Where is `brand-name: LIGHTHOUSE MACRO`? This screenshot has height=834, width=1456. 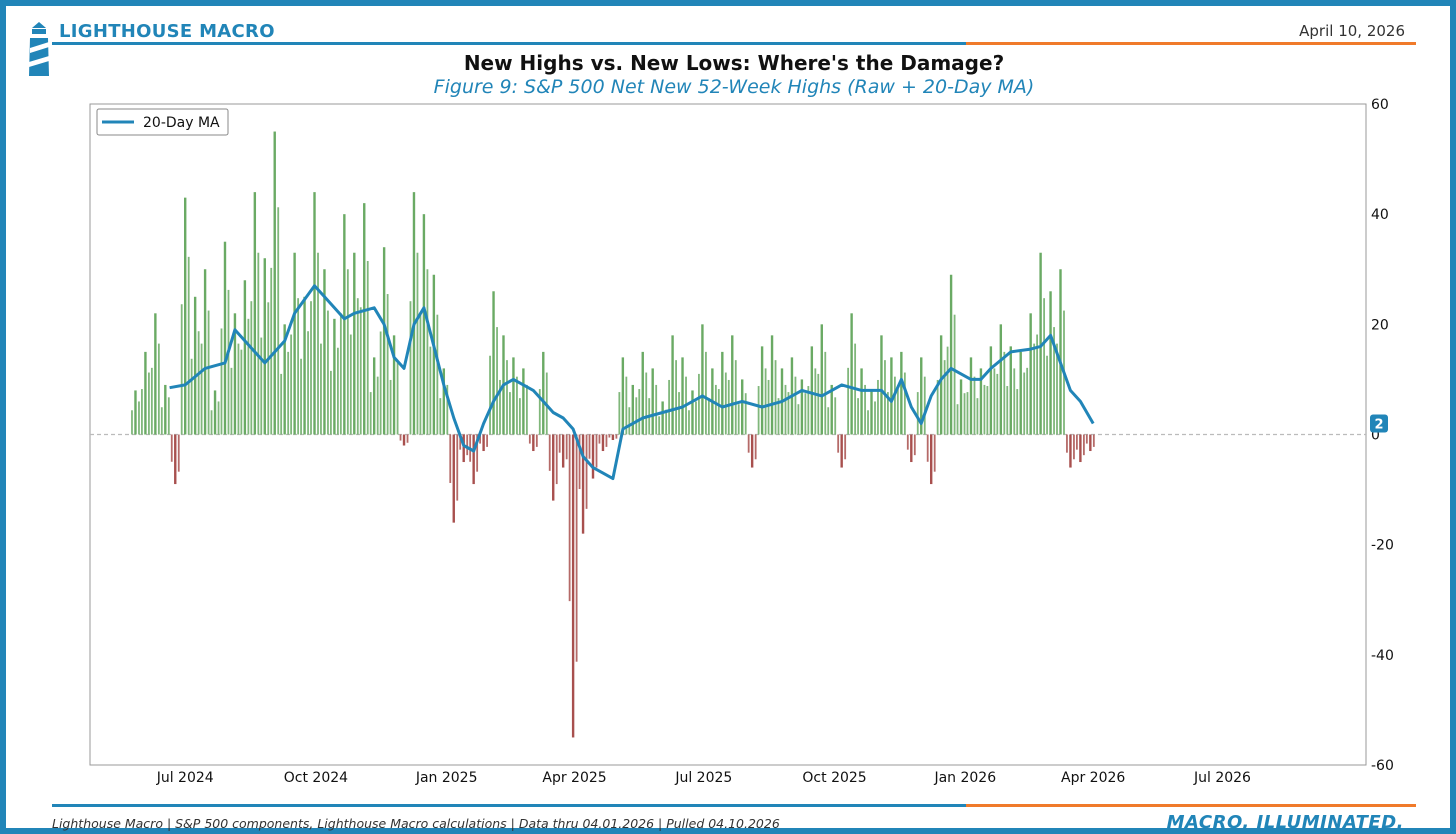 brand-name: LIGHTHOUSE MACRO is located at coordinates (167, 31).